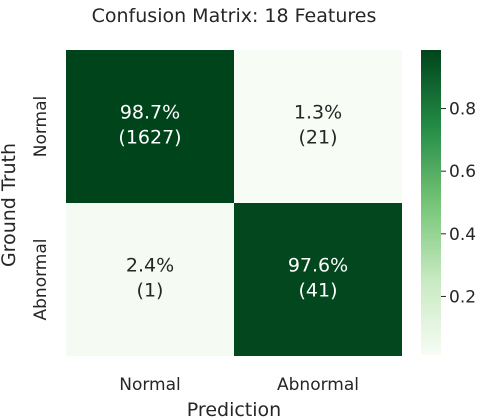 This screenshot has width=484, height=420. Describe the element at coordinates (150, 266) in the screenshot. I see `cell-percent-label: 2.4%` at that location.